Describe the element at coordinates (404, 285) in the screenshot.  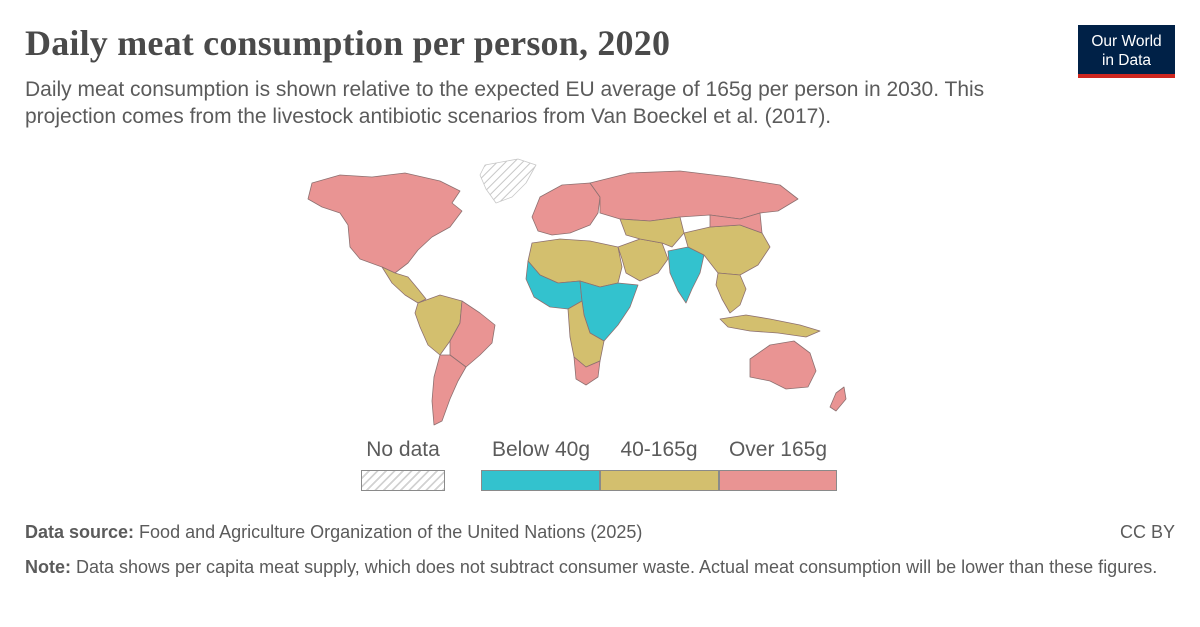
I see `map-region-central-america` at that location.